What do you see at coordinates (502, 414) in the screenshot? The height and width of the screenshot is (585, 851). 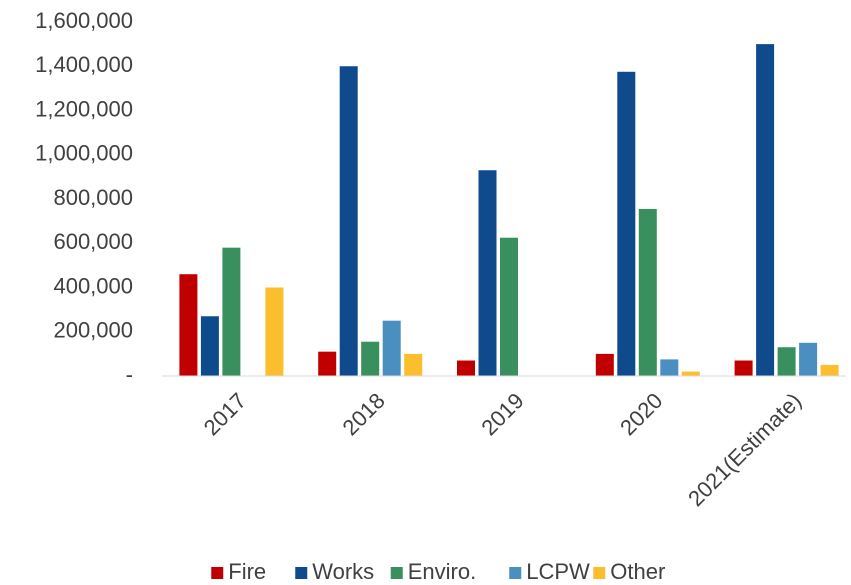 I see `x-tick-label: 2019` at bounding box center [502, 414].